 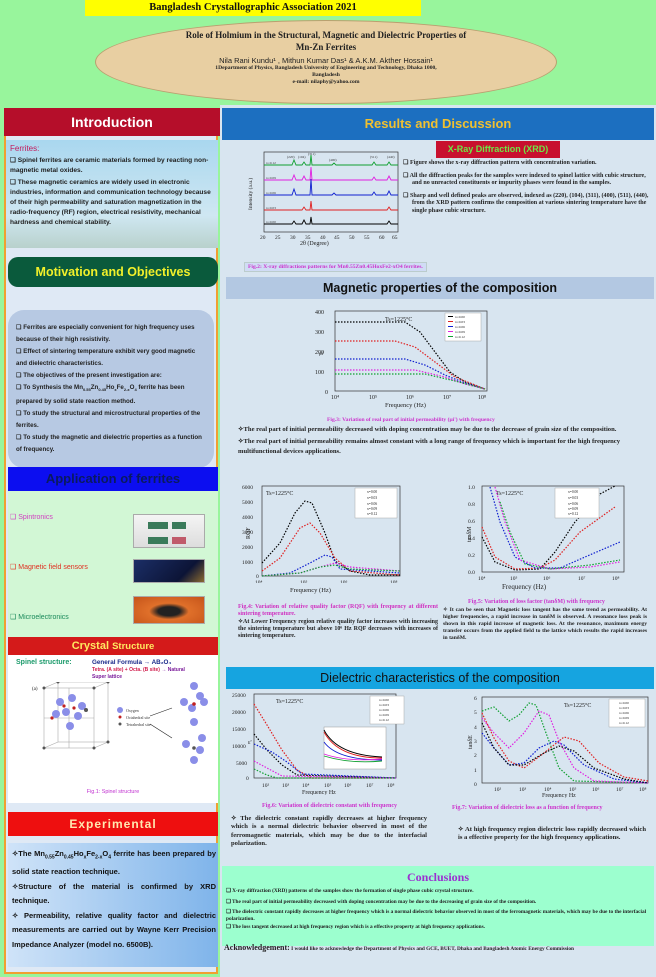 I want to click on svg-text: 25000, so click(x=239, y=696).